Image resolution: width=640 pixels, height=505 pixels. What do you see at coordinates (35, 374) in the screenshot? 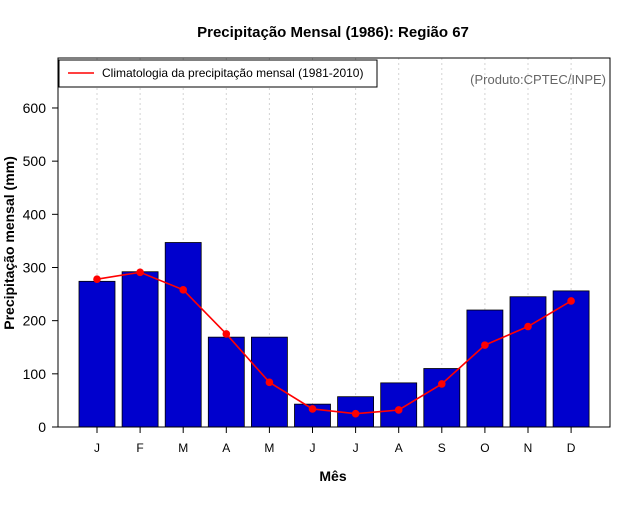
I see `y-tick-label: 100` at bounding box center [35, 374].